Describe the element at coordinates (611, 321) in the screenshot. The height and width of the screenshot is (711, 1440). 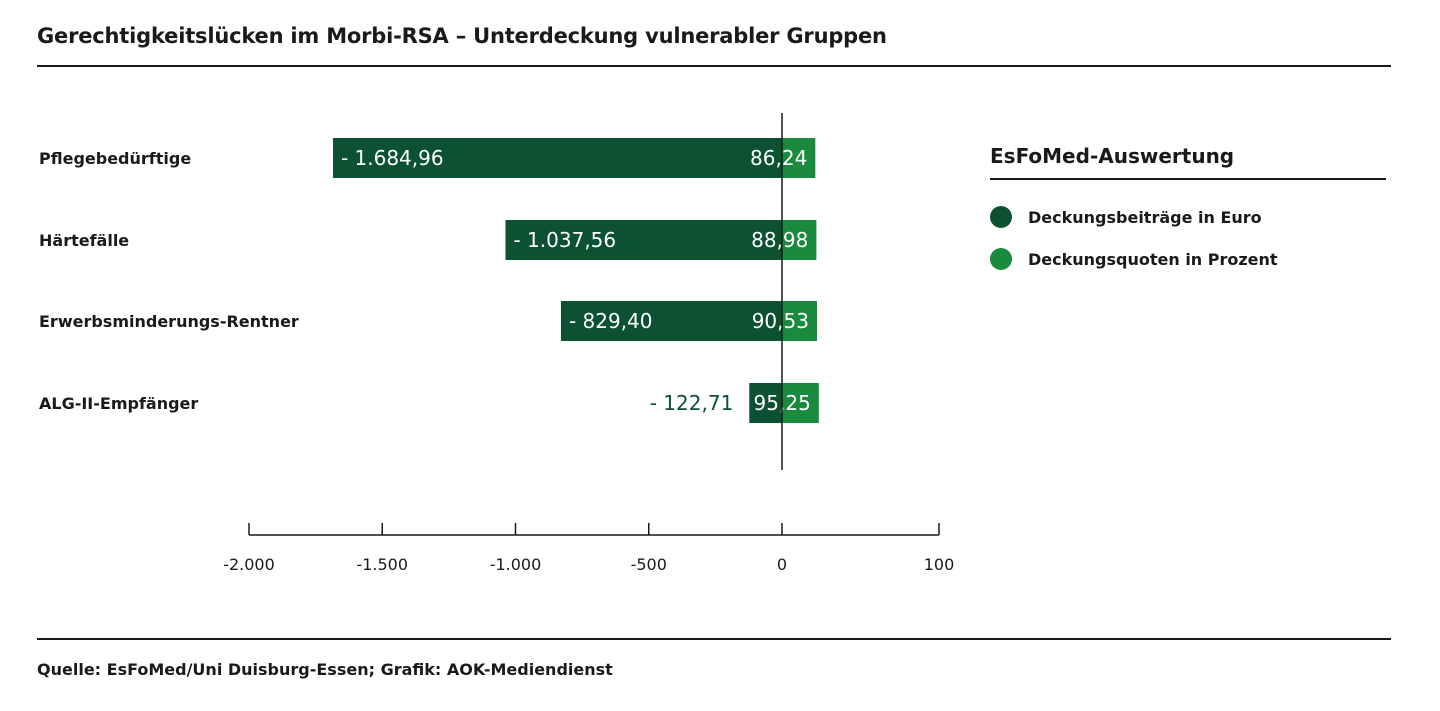
I see `bar-label-euro: - 829,40` at that location.